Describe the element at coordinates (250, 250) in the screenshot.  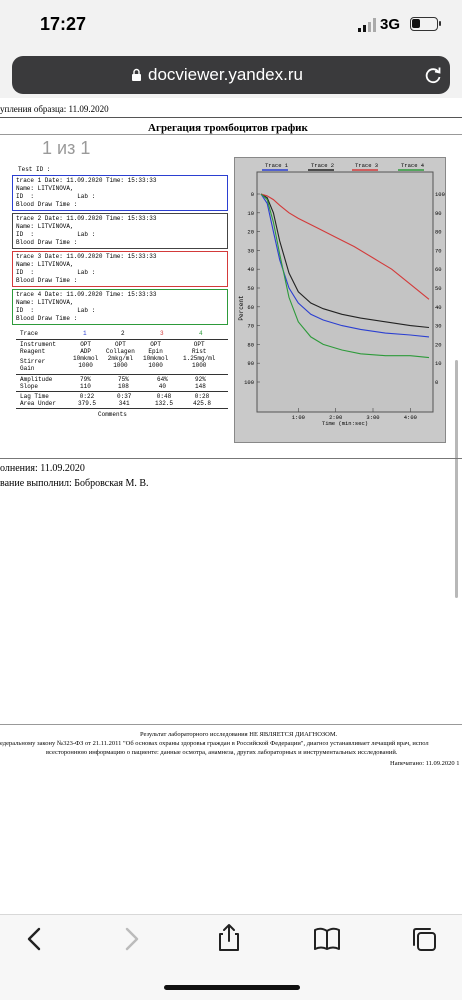
I see `y-tick-left: 30` at that location.